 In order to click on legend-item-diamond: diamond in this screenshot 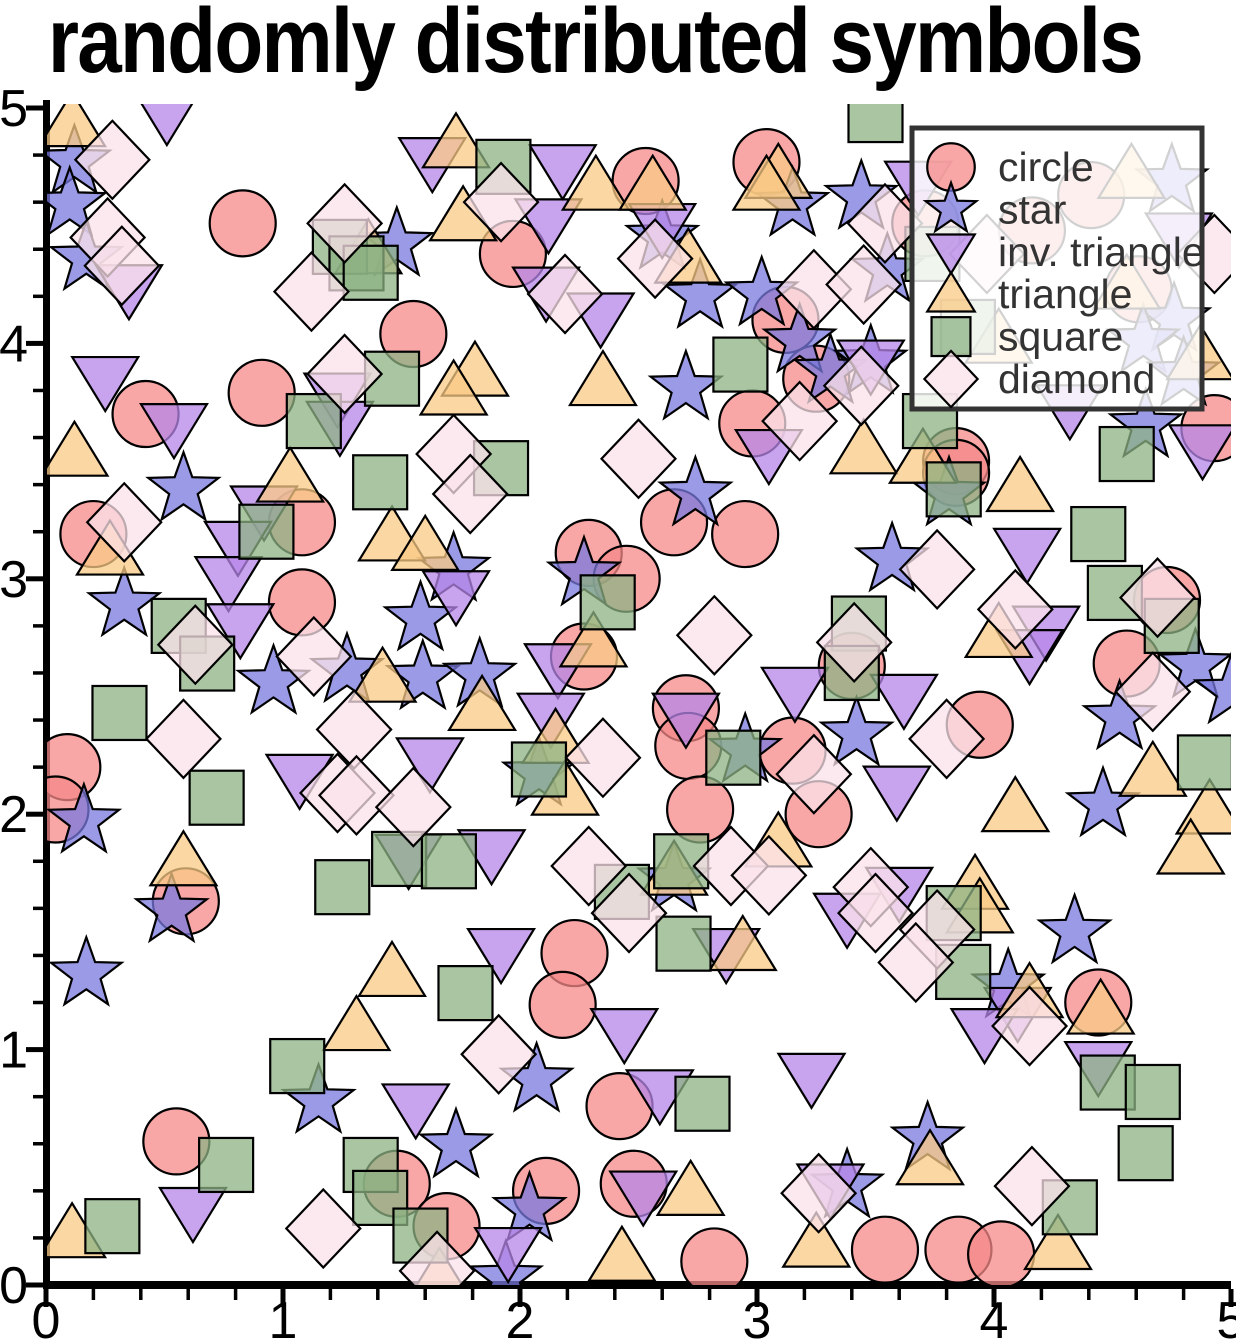, I will do `click(1038, 379)`.